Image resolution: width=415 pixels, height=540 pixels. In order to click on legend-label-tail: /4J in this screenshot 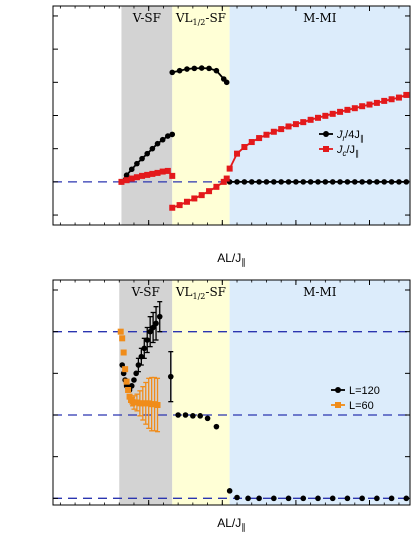, I will do `click(352, 135)`.